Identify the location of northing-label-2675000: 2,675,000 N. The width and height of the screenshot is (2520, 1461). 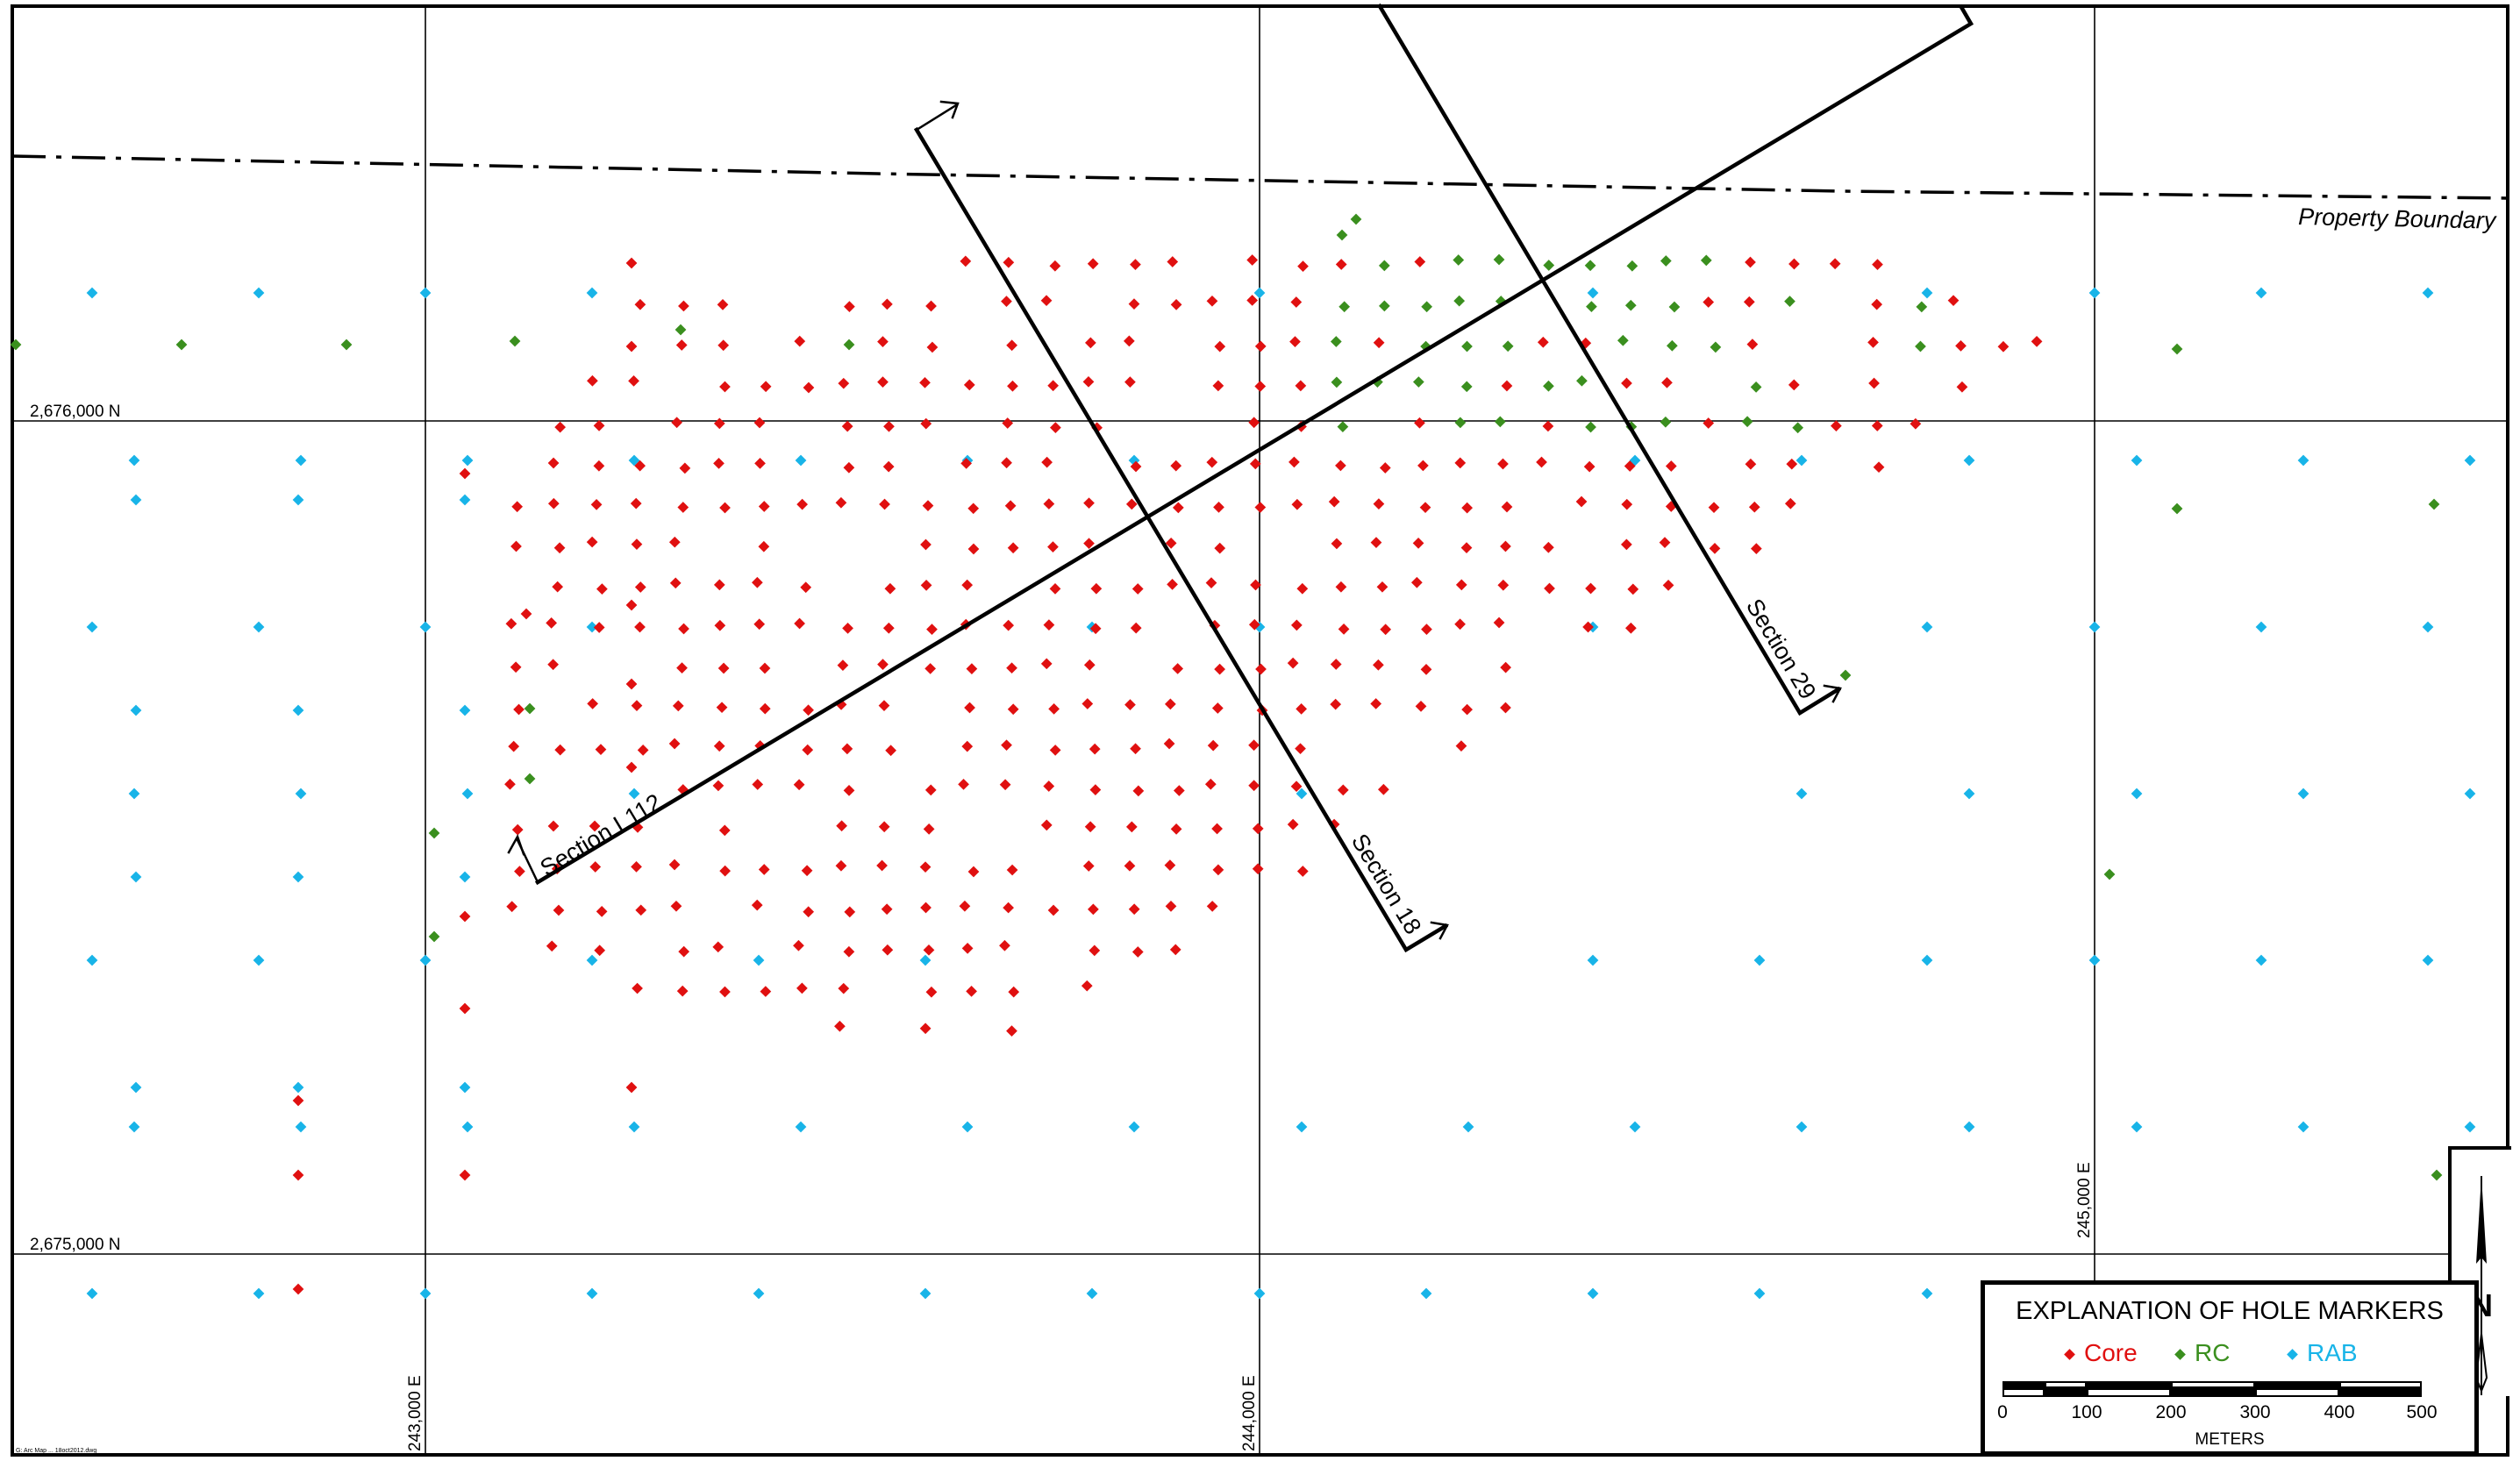
(75, 1245).